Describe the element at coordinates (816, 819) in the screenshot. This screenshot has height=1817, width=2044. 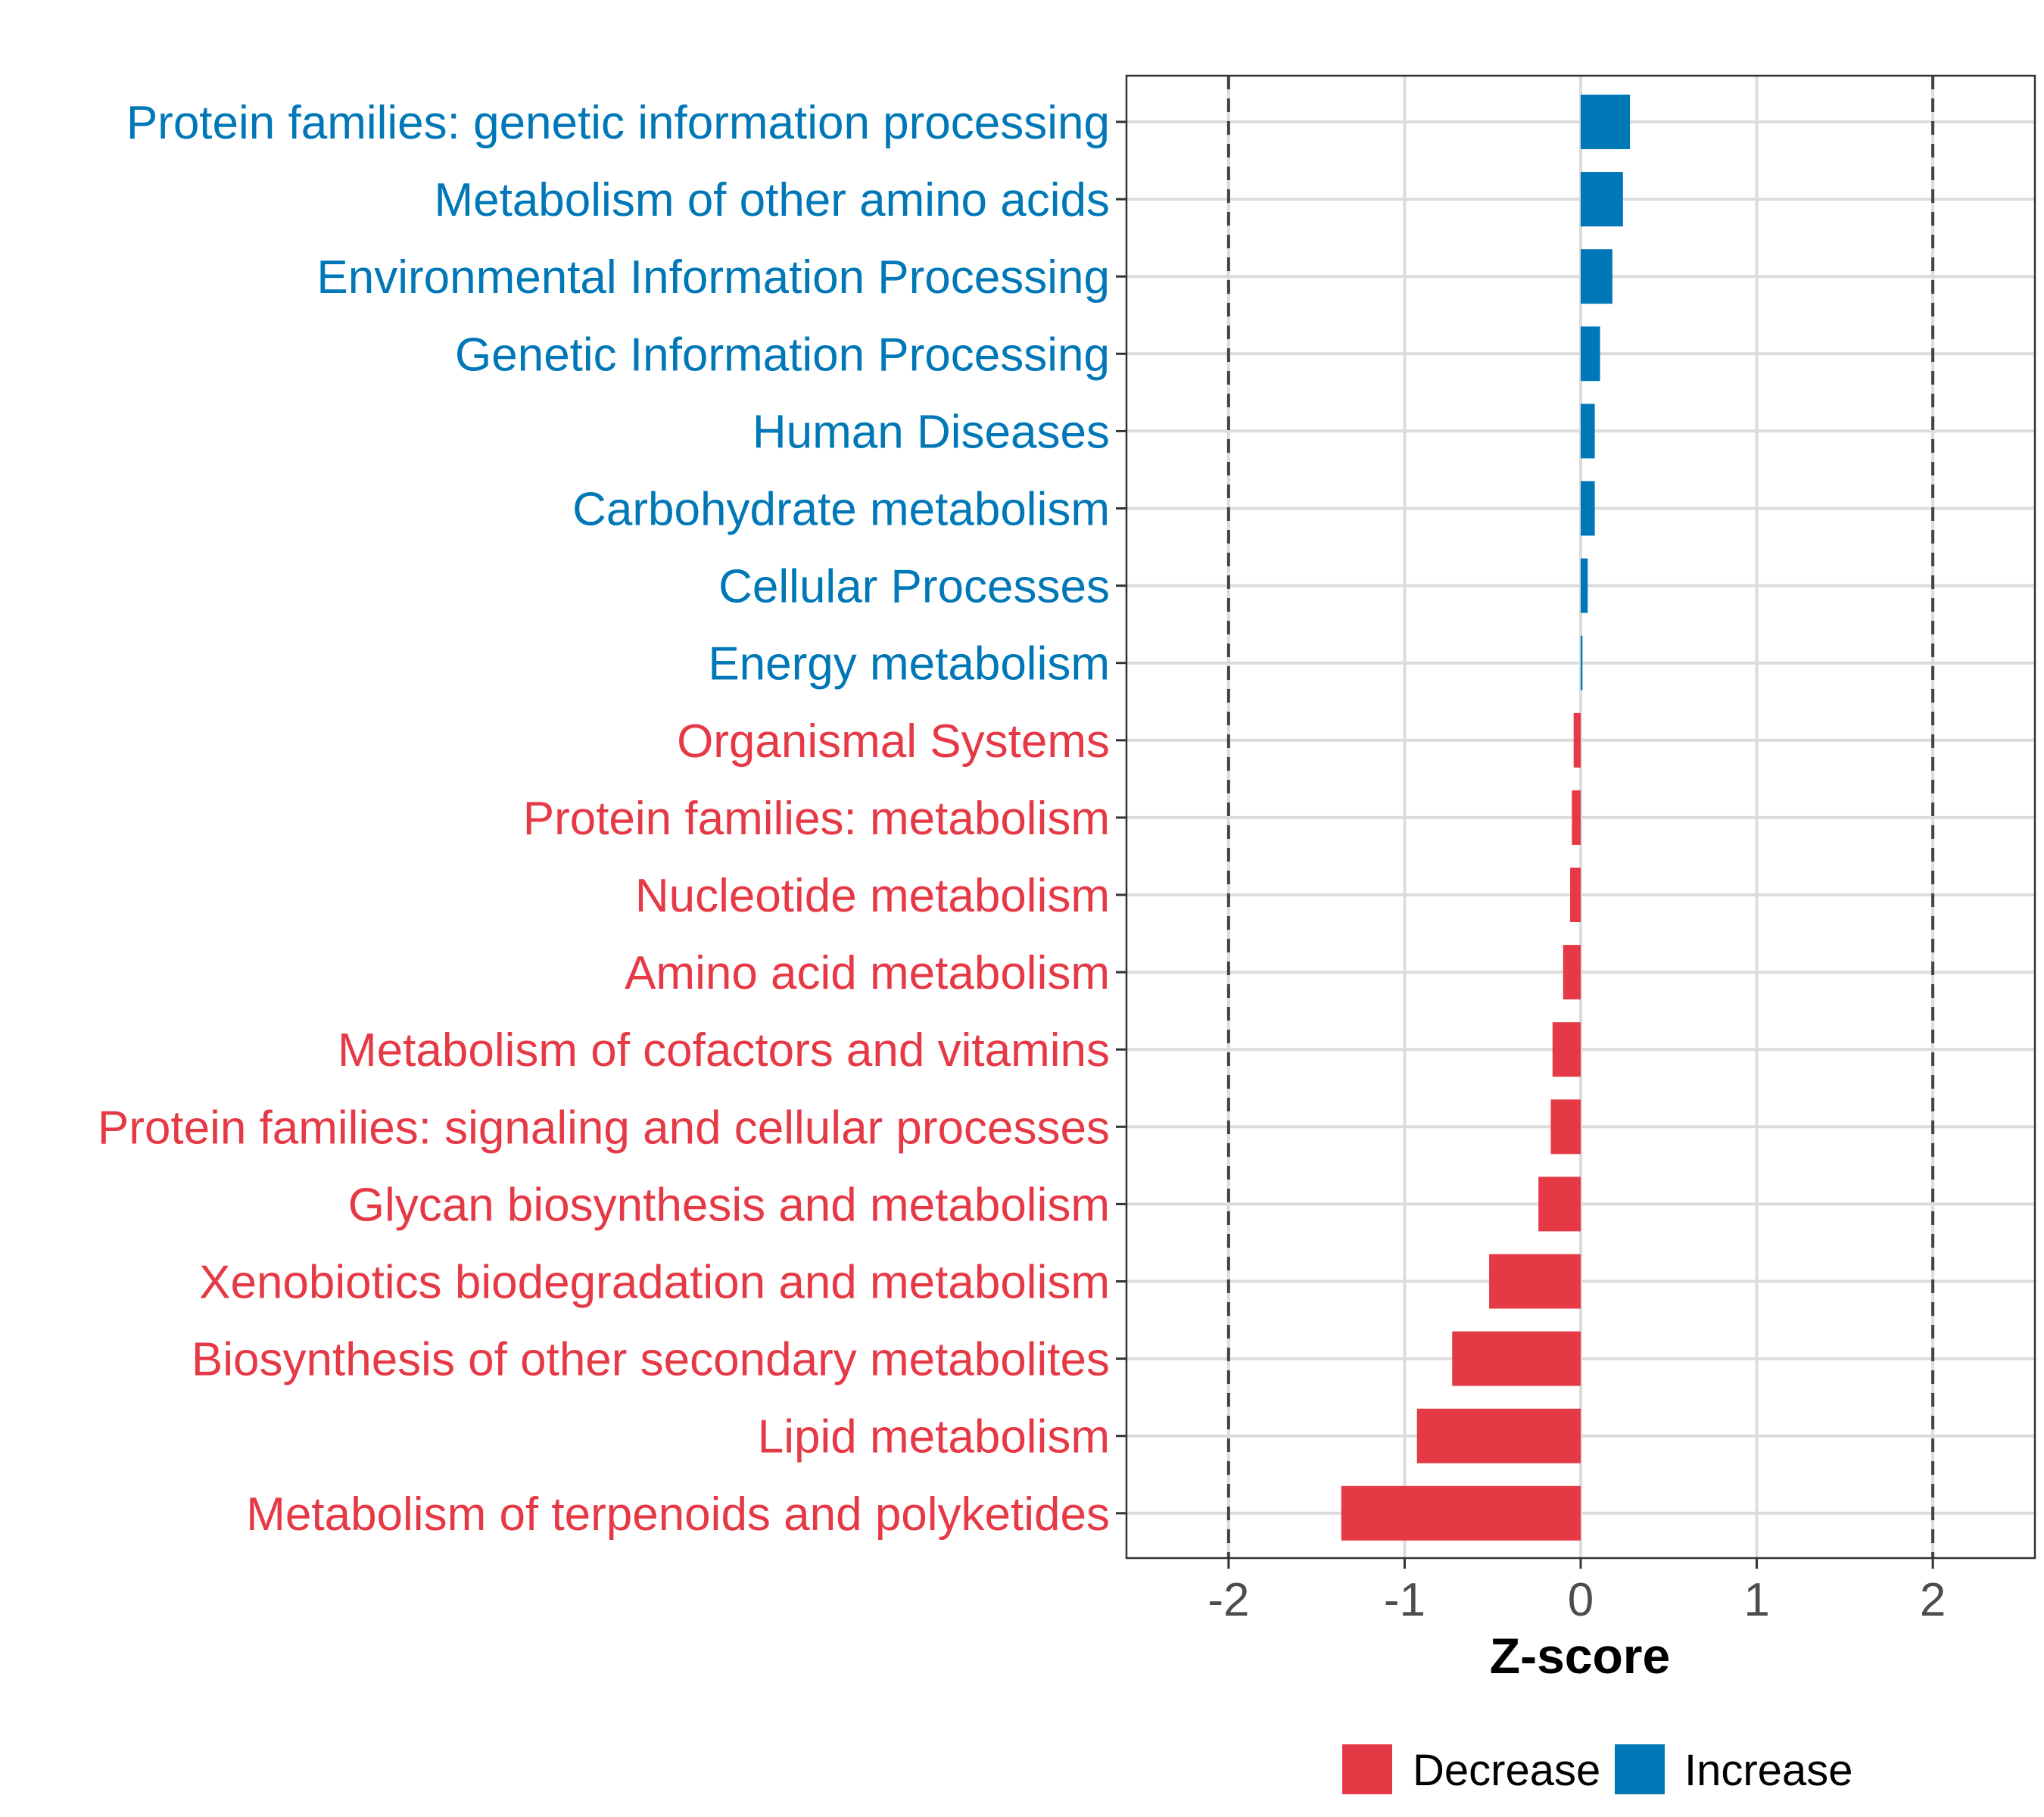
I see `category-label-10: Protein families: metabolism` at that location.